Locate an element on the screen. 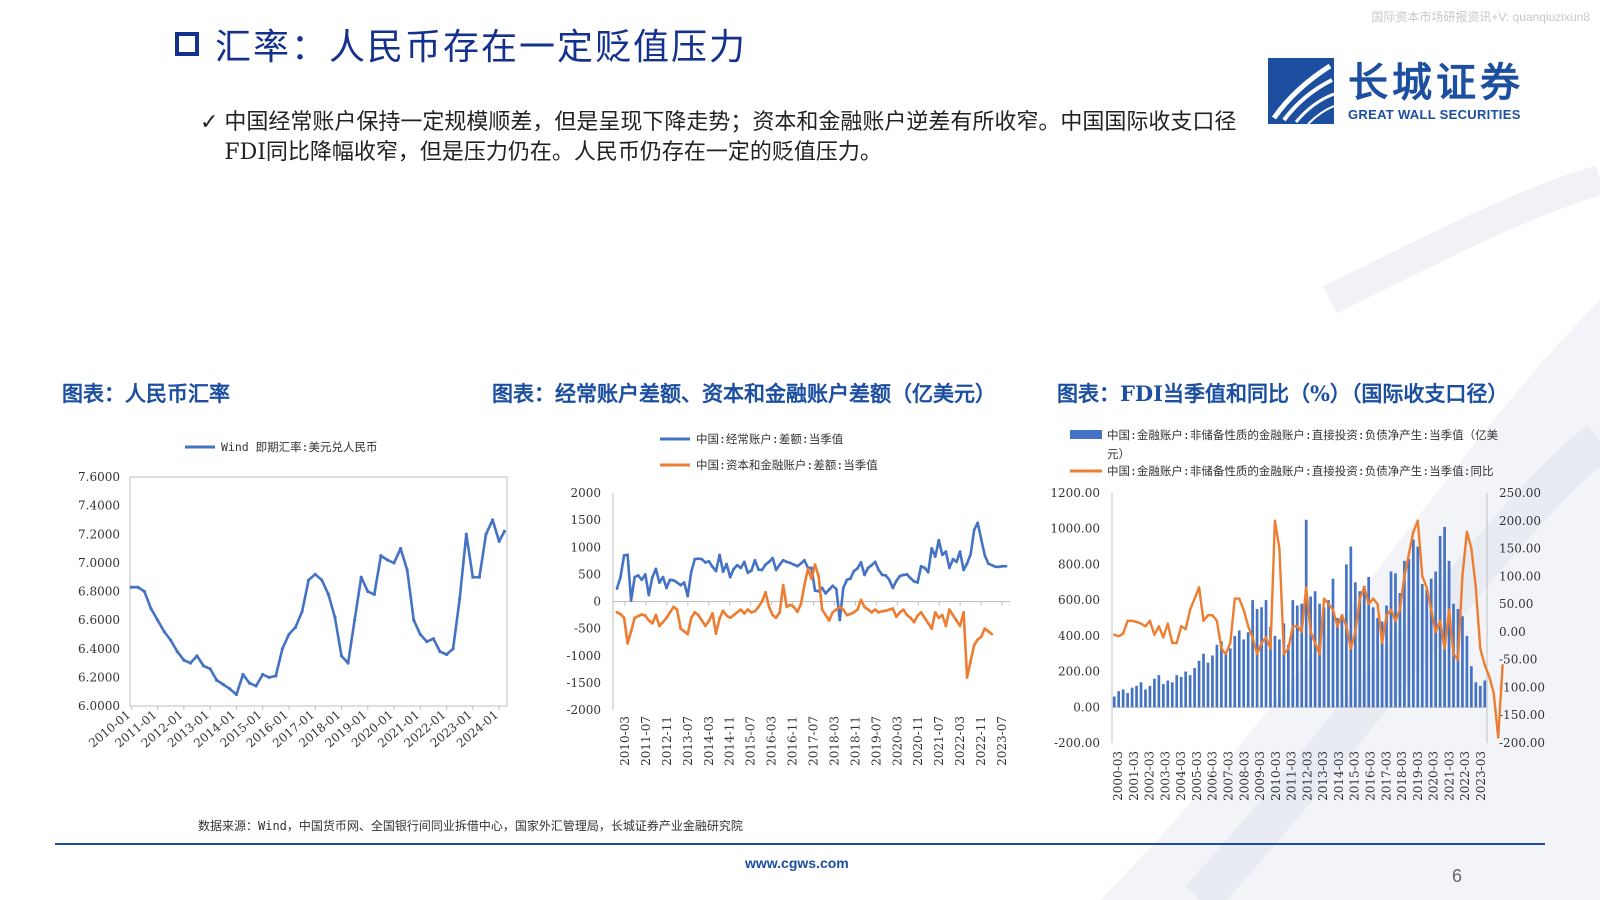  c2-xtick-label: 2020-11 is located at coordinates (918, 741).